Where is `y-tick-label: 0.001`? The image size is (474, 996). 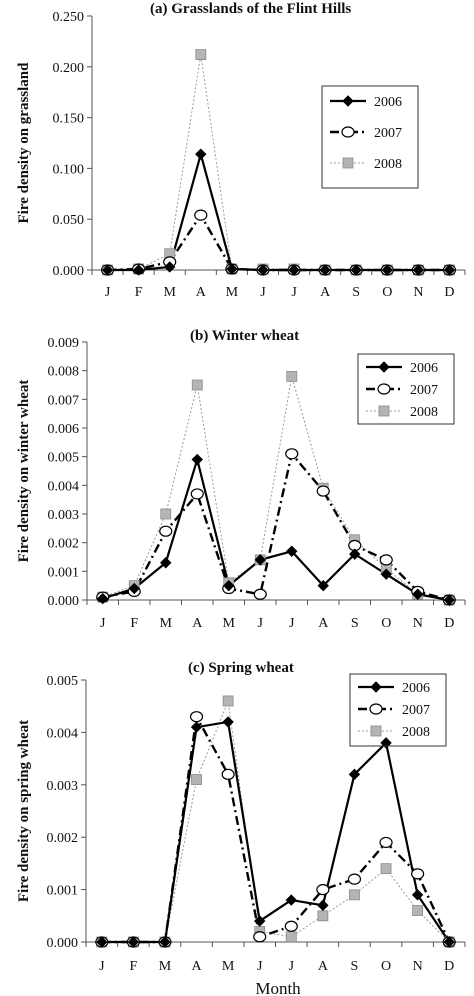 y-tick-label: 0.001 is located at coordinates (64, 572).